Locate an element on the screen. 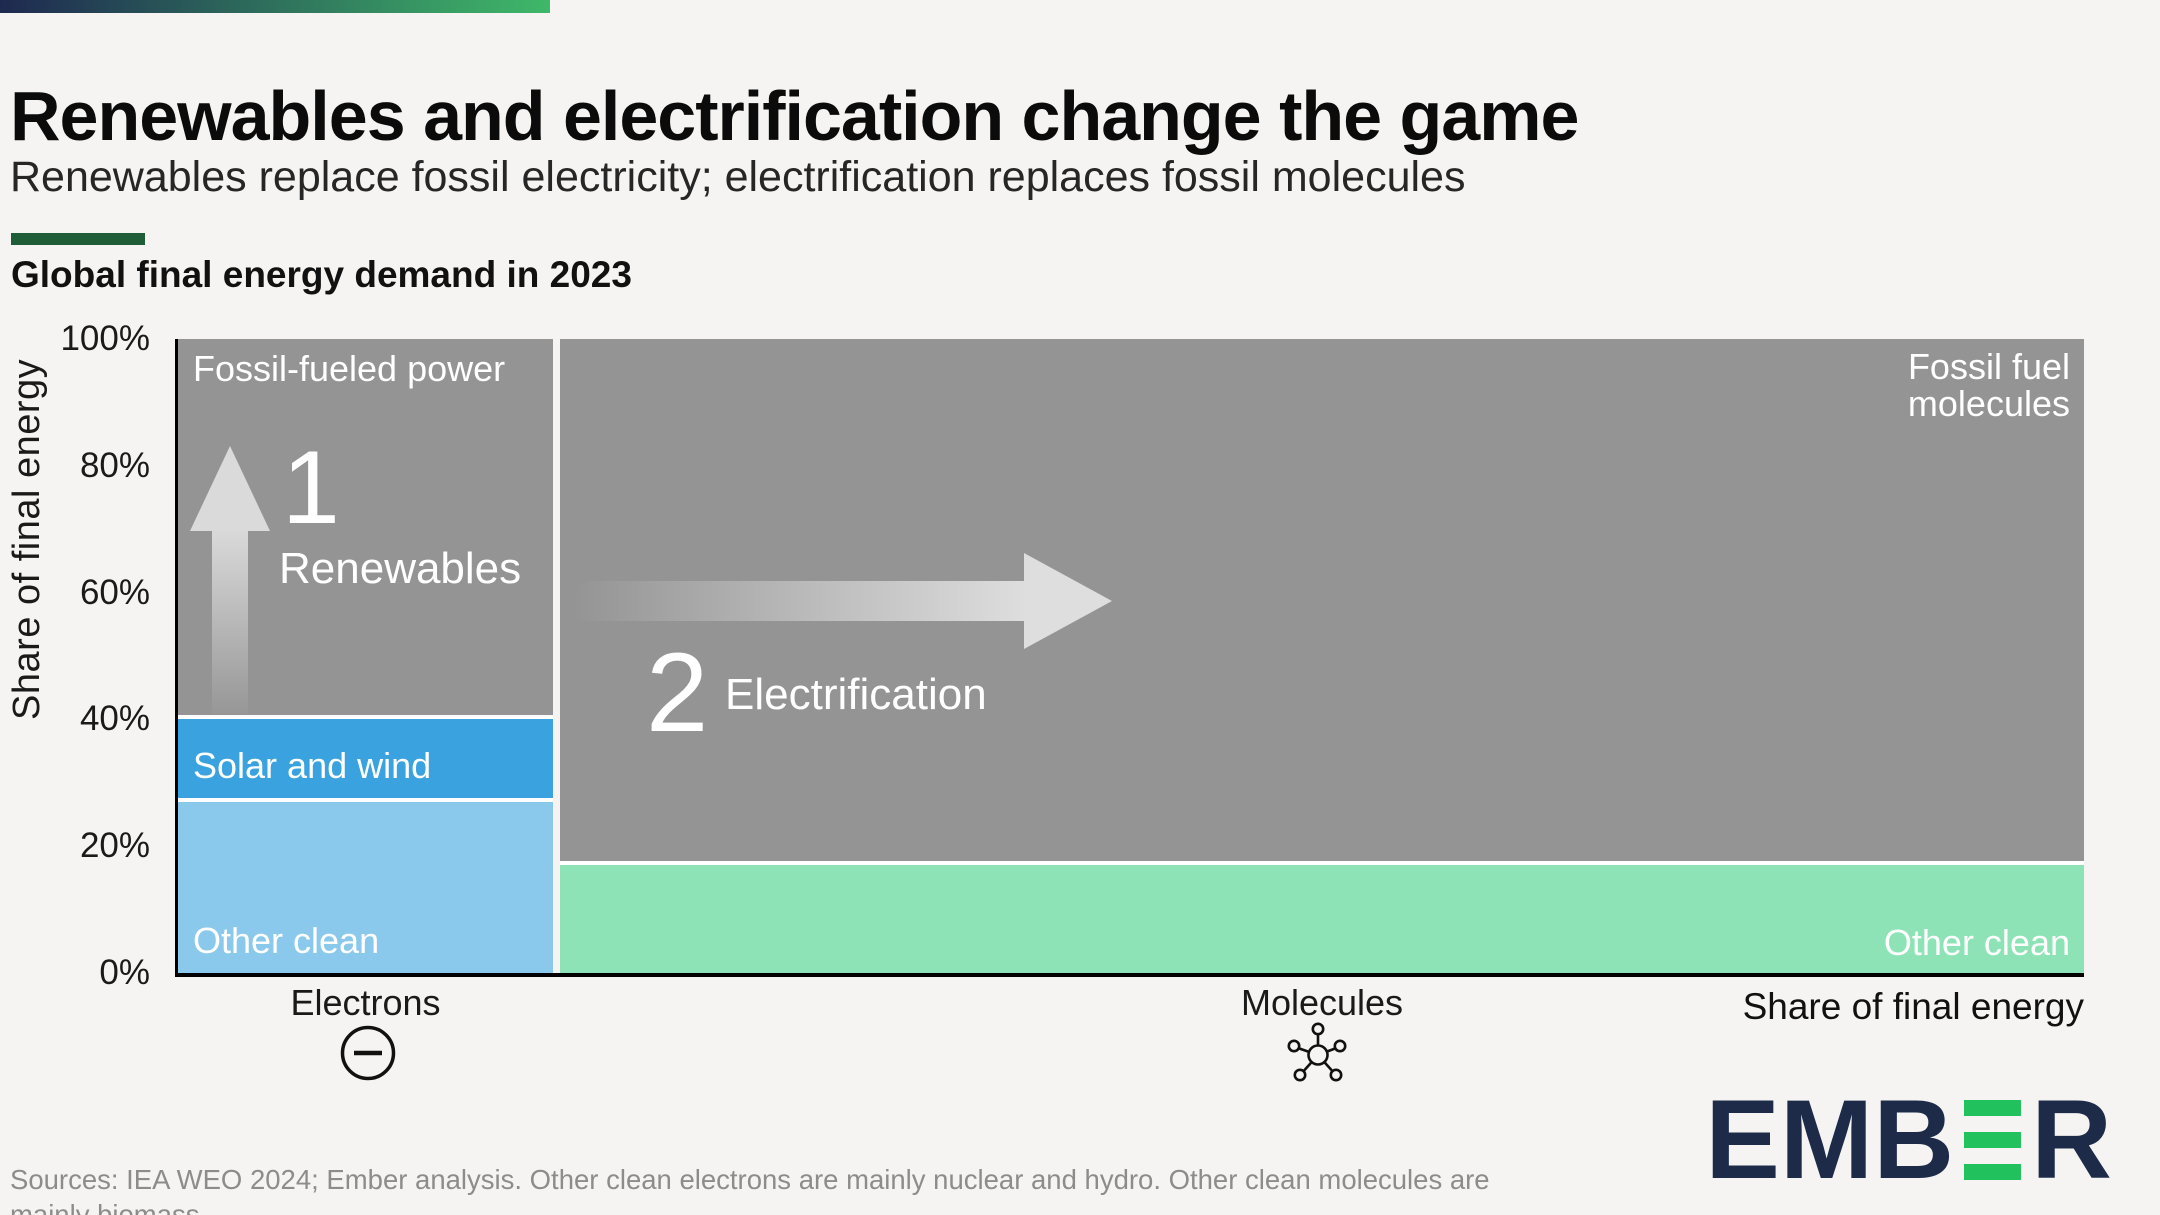 The height and width of the screenshot is (1215, 2160). x-category-electrons: Electrons is located at coordinates (365, 1002).